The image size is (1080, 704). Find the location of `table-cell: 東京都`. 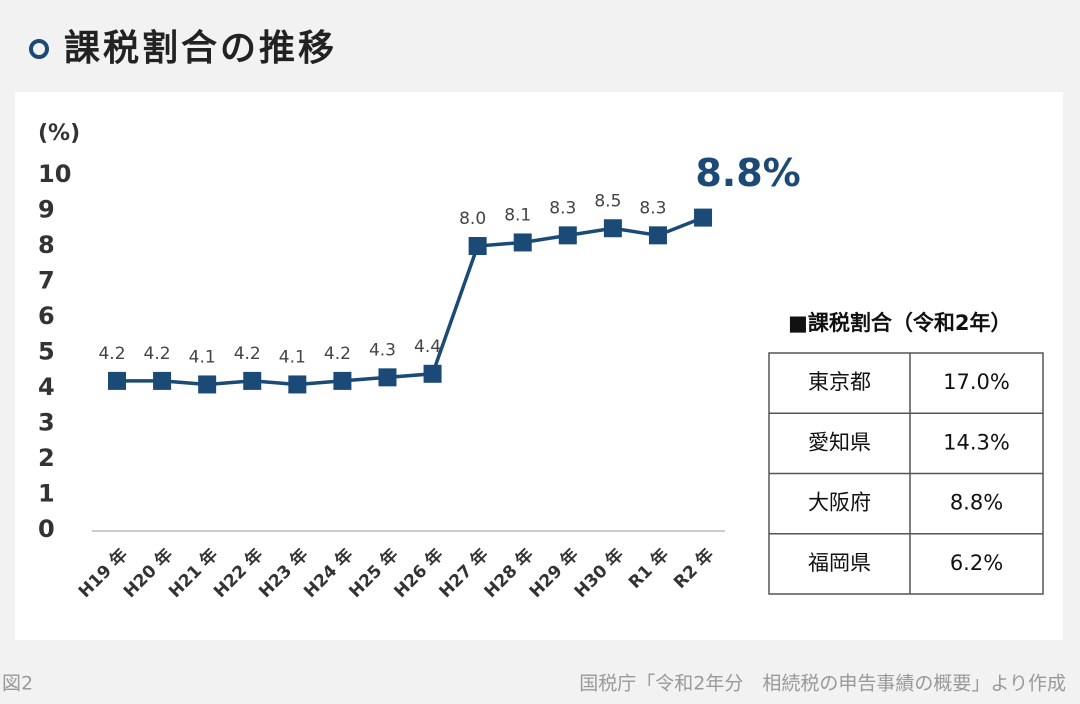

table-cell: 東京都 is located at coordinates (839, 382).